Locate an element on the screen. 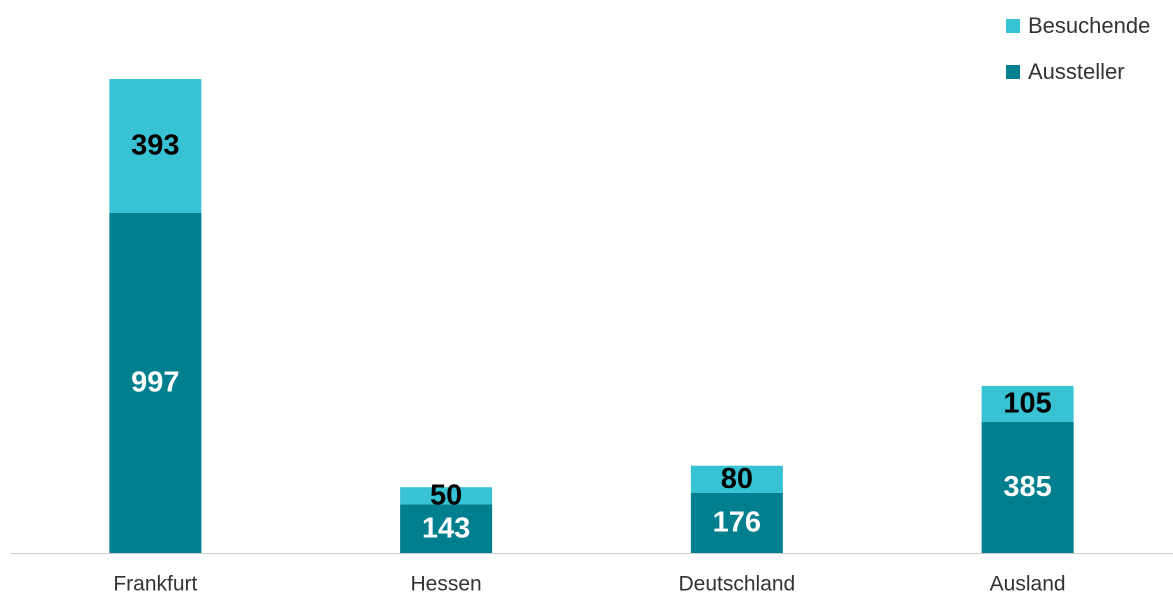 The width and height of the screenshot is (1173, 596). x-tick-label: Hessen is located at coordinates (446, 584).